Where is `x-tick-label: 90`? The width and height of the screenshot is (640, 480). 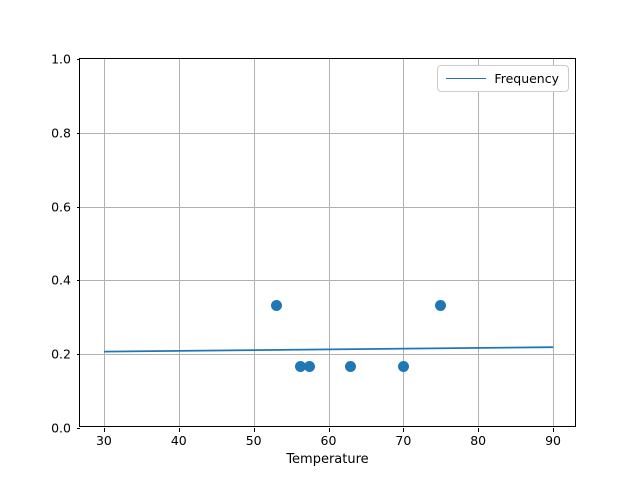 x-tick-label: 90 is located at coordinates (553, 440).